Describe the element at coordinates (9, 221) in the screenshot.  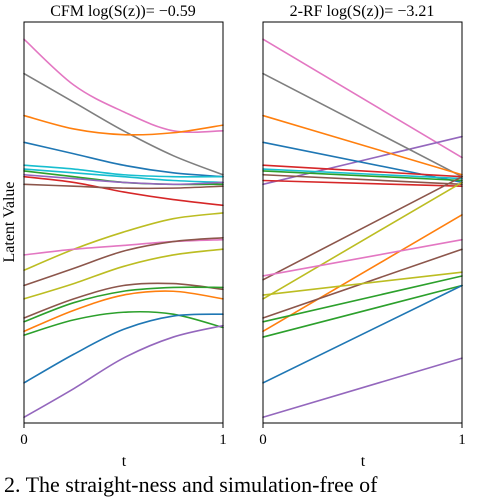
I see `y-axis-label: Latent Value` at that location.